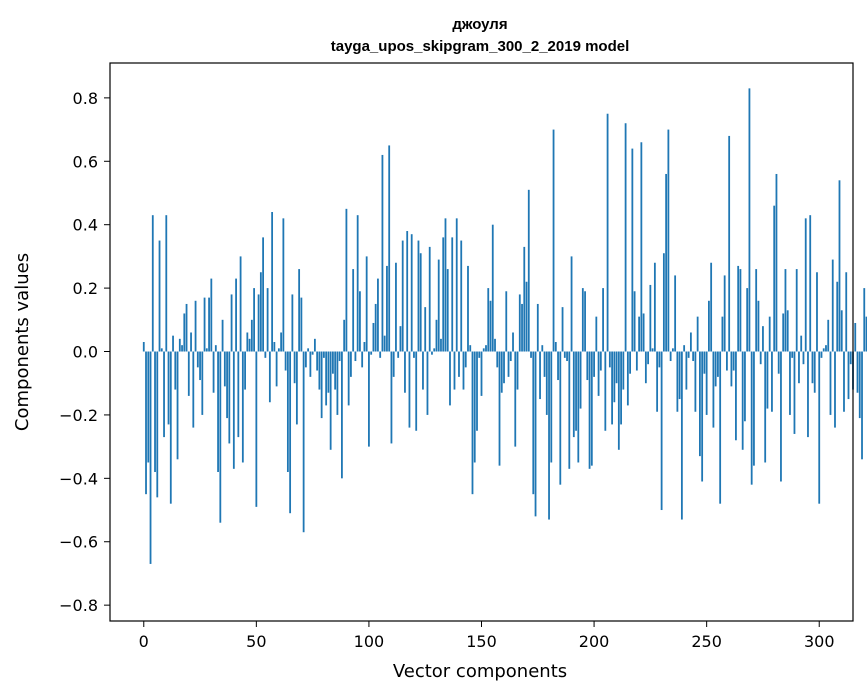 The image size is (867, 696). What do you see at coordinates (85, 225) in the screenshot?
I see `y-tick-label: 0.4` at bounding box center [85, 225].